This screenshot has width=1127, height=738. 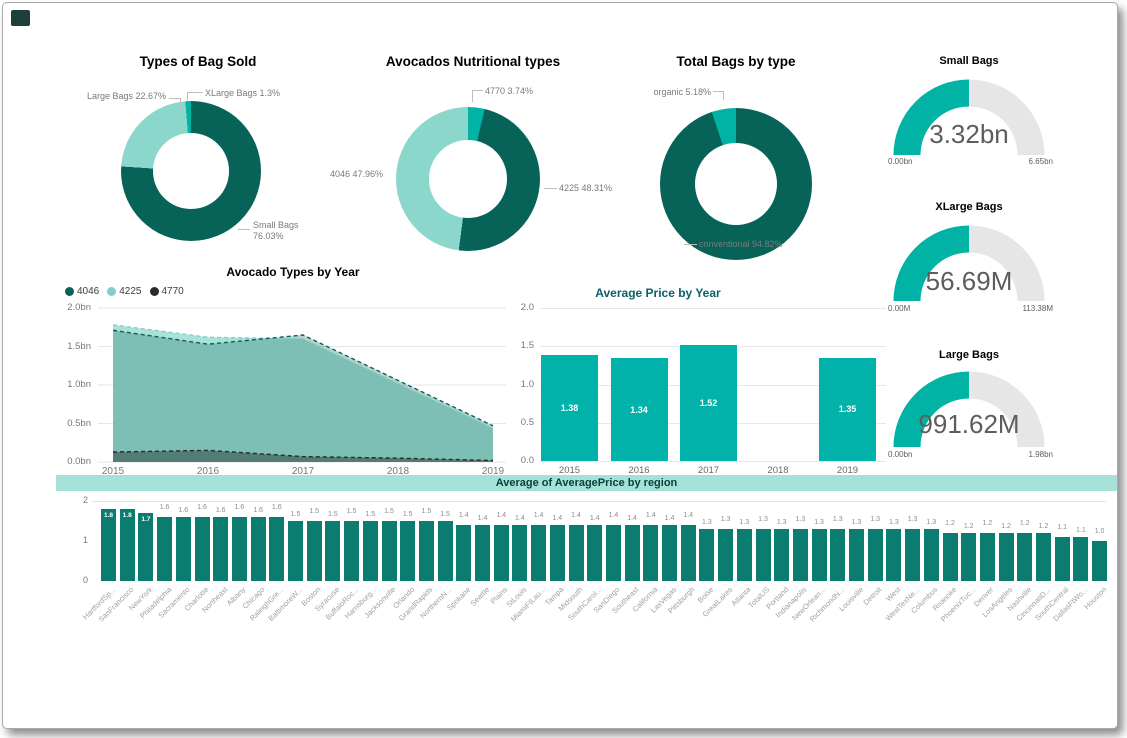 What do you see at coordinates (736, 184) in the screenshot?
I see `donut-total-bags-by-type` at bounding box center [736, 184].